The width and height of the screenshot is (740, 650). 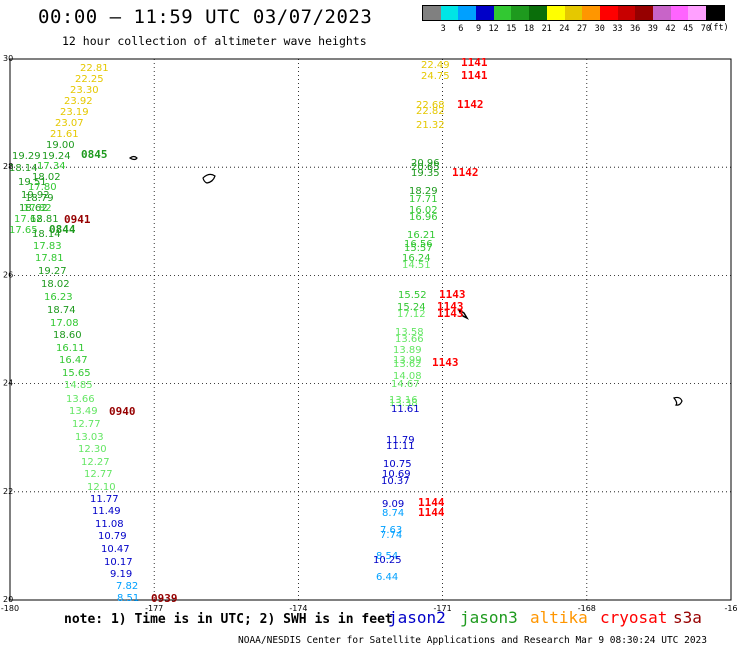 What do you see at coordinates (396, 474) in the screenshot?
I see `wave-height-label: 10.69` at bounding box center [396, 474].